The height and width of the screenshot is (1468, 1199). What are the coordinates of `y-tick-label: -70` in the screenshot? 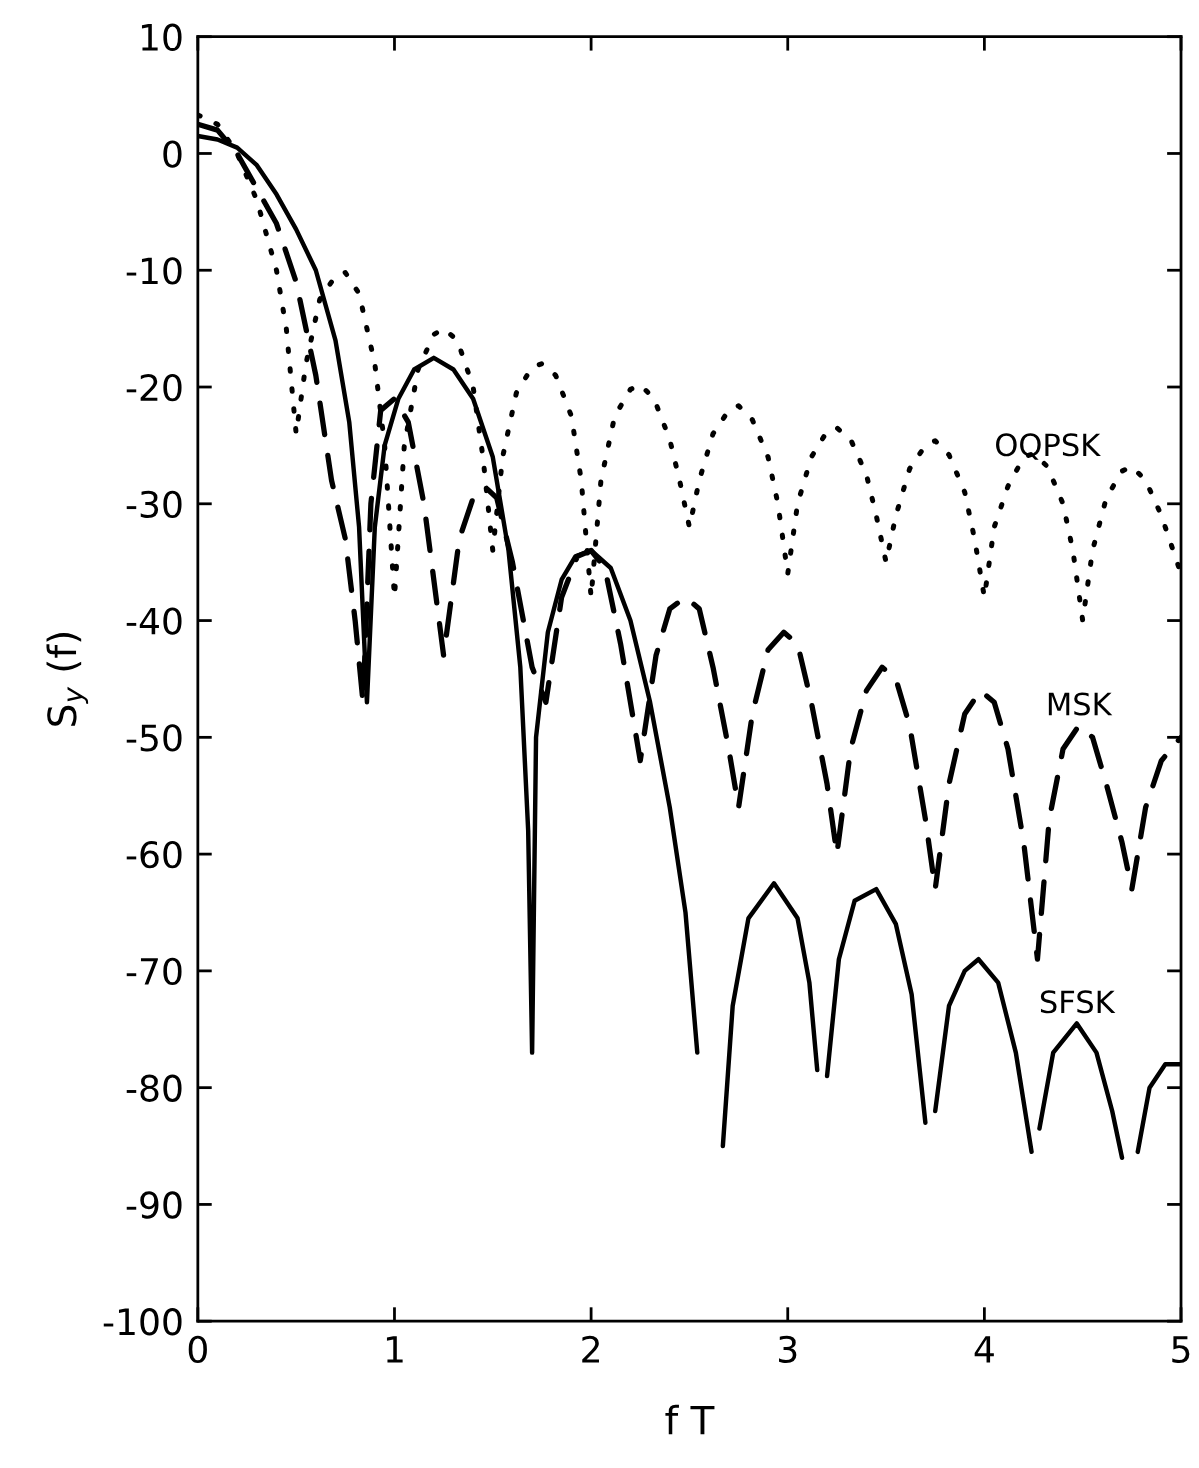 It's located at (154, 971).